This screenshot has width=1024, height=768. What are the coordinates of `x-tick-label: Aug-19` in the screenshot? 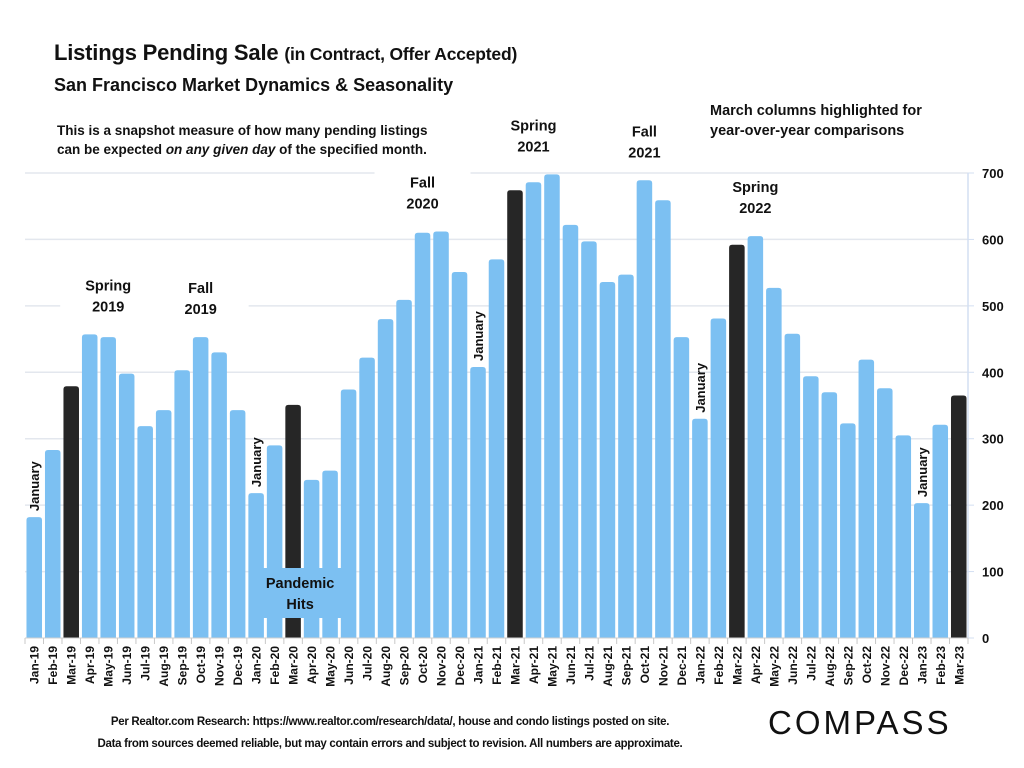 It's located at (164, 666).